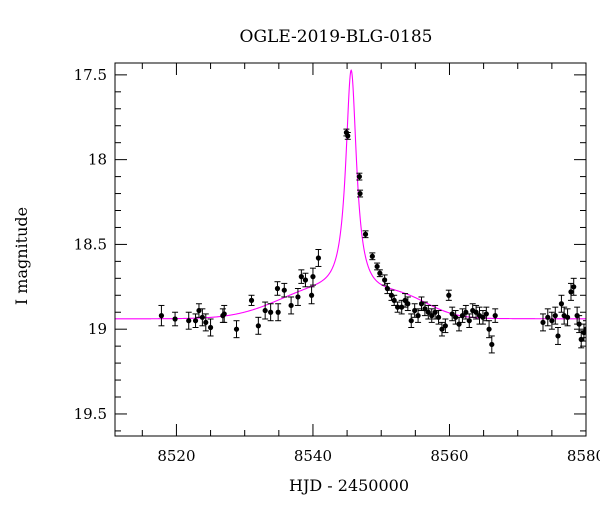 The height and width of the screenshot is (512, 600). Describe the element at coordinates (336, 37) in the screenshot. I see `chart-title: OGLE-2019-BLG-0185` at that location.